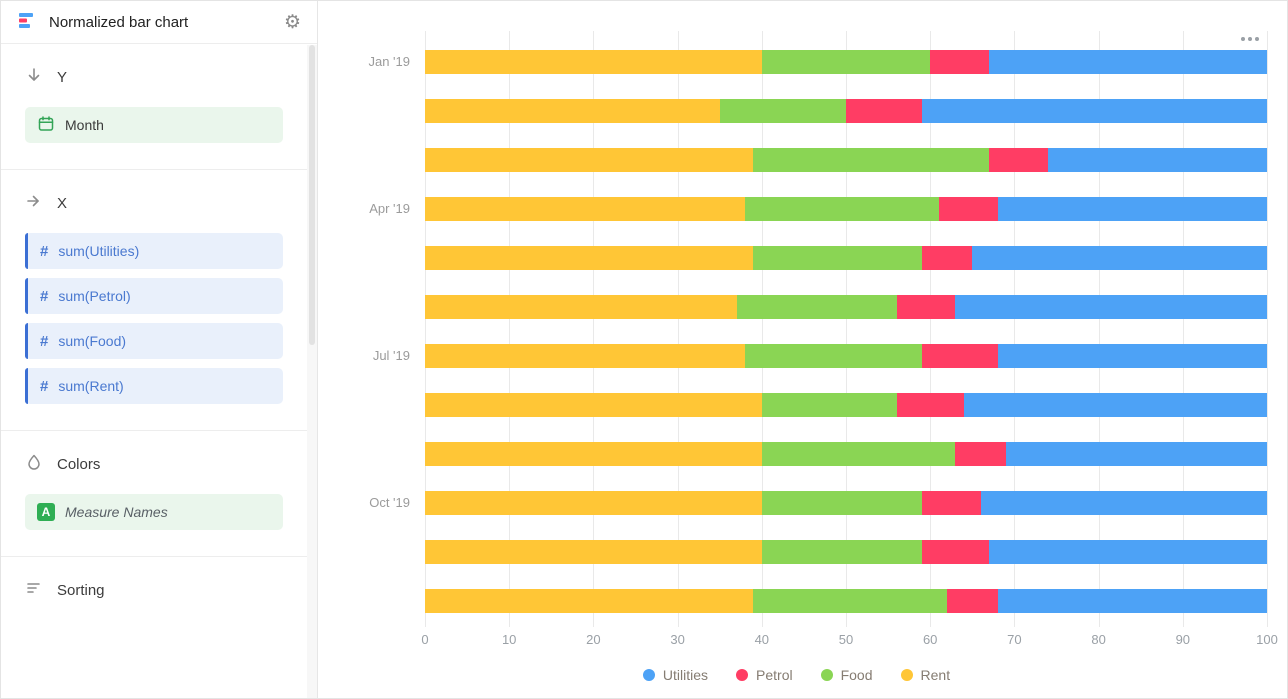 The height and width of the screenshot is (699, 1288). Describe the element at coordinates (154, 125) in the screenshot. I see `field-month: Month` at that location.